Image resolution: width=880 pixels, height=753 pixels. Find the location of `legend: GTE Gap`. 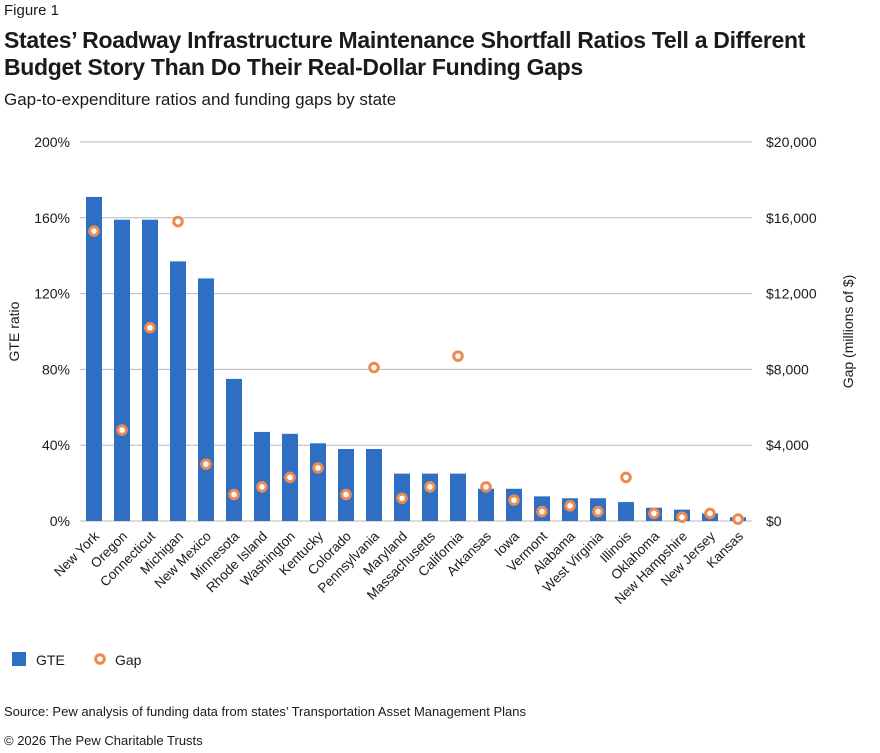

legend: GTE Gap is located at coordinates (77, 660).